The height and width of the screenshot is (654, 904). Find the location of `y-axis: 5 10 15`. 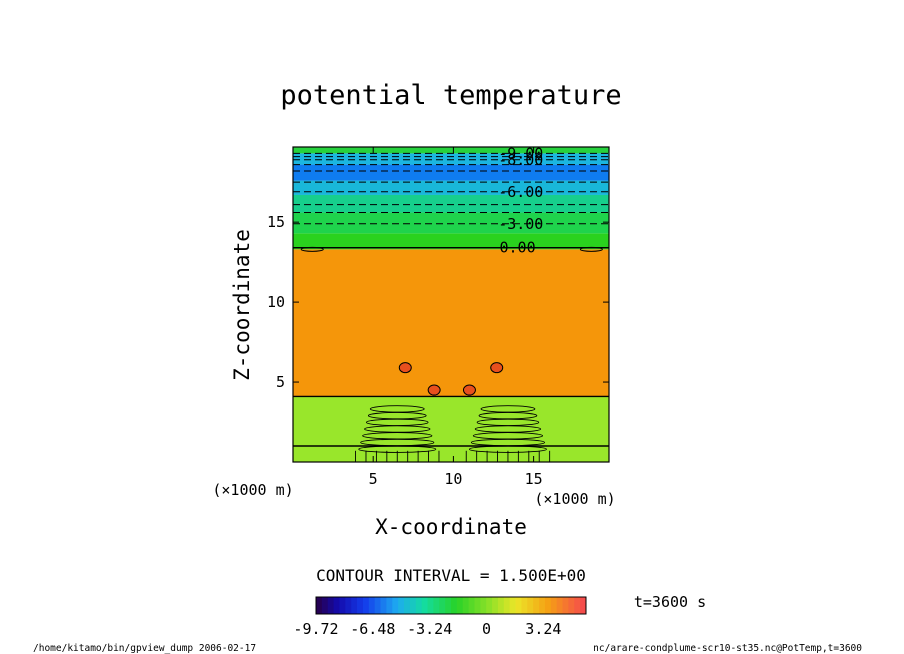

y-axis: 5 10 15 is located at coordinates (438, 302).